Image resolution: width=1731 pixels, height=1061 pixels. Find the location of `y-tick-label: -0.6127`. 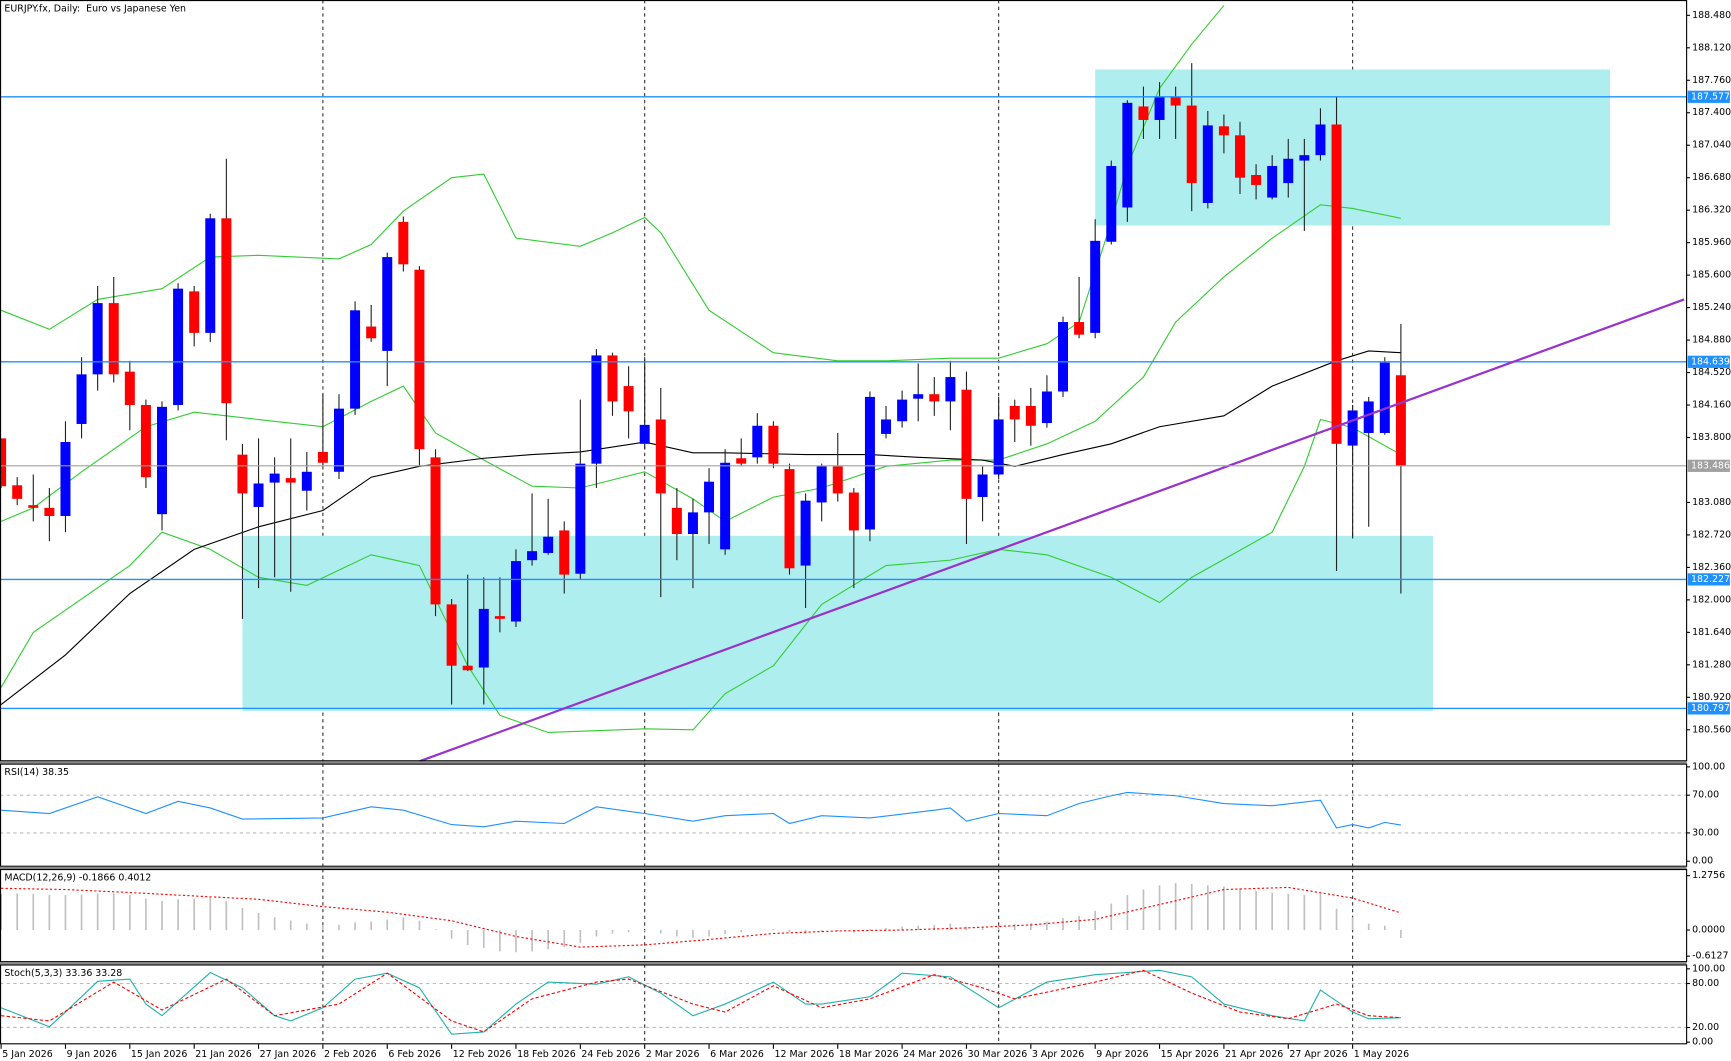

y-tick-label: -0.6127 is located at coordinates (1710, 956).